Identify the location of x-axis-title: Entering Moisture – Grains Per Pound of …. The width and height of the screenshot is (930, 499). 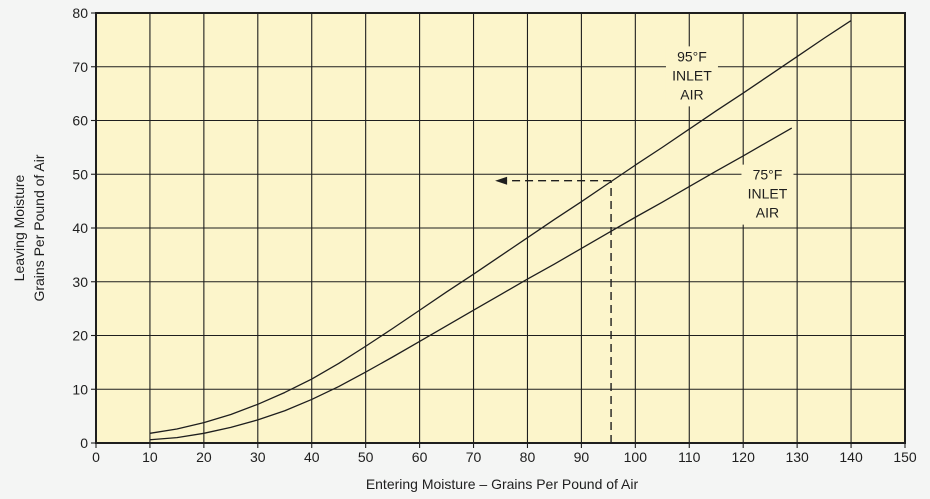
(502, 484).